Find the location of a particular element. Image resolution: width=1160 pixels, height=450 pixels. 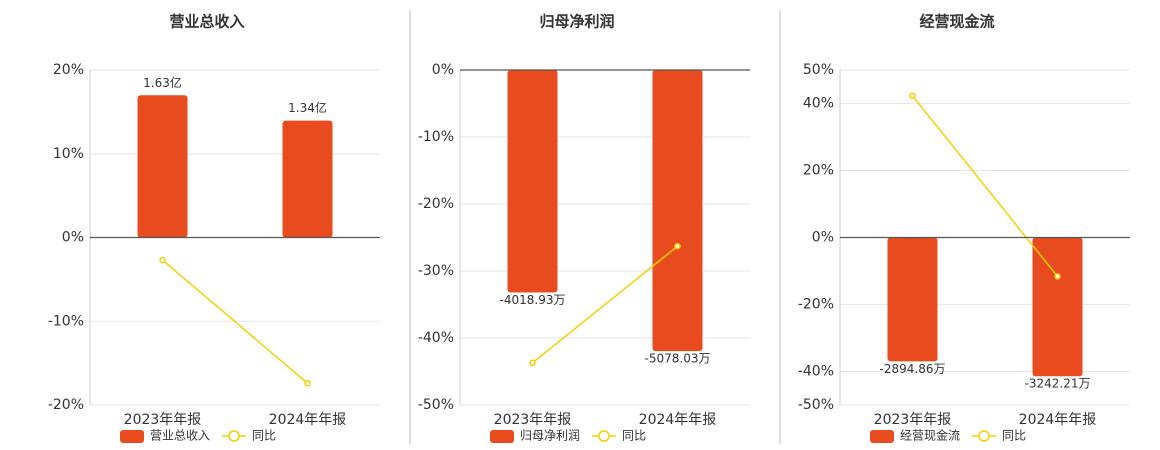

y-tick-label: 50% is located at coordinates (818, 70).